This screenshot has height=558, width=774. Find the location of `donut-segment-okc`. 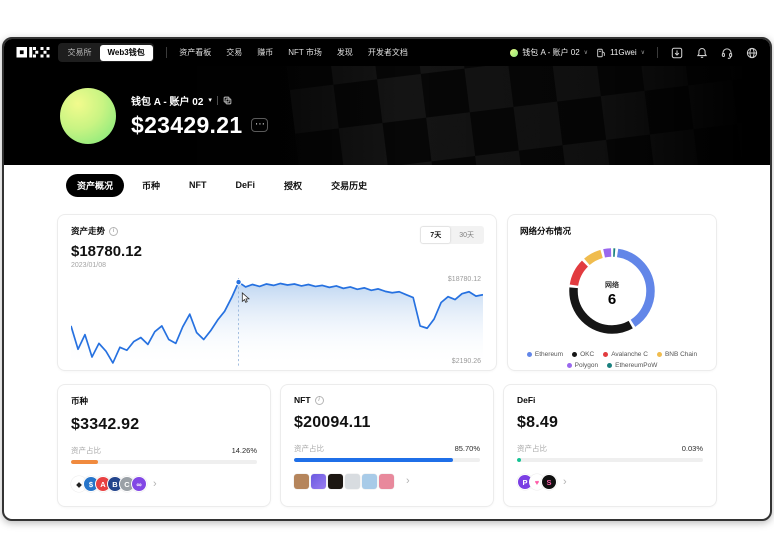

donut-segment-okc is located at coordinates (612, 291).